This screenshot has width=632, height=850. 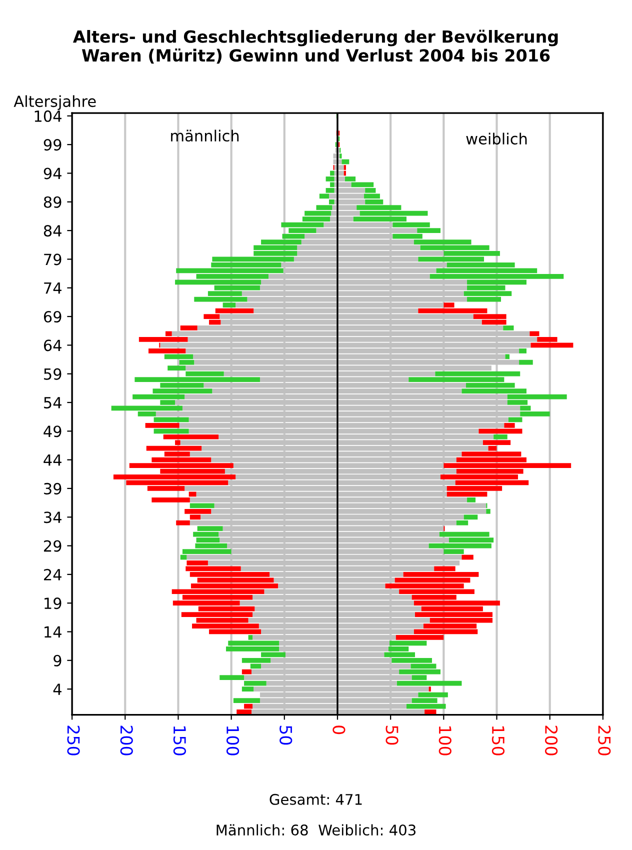 What do you see at coordinates (315, 47) in the screenshot?
I see `chart-title: Alters- und Geschlechtsgliederung der Bevölkerung Waren (Müritz) Gewinn und Verlust 2004 bis 2016` at bounding box center [315, 47].